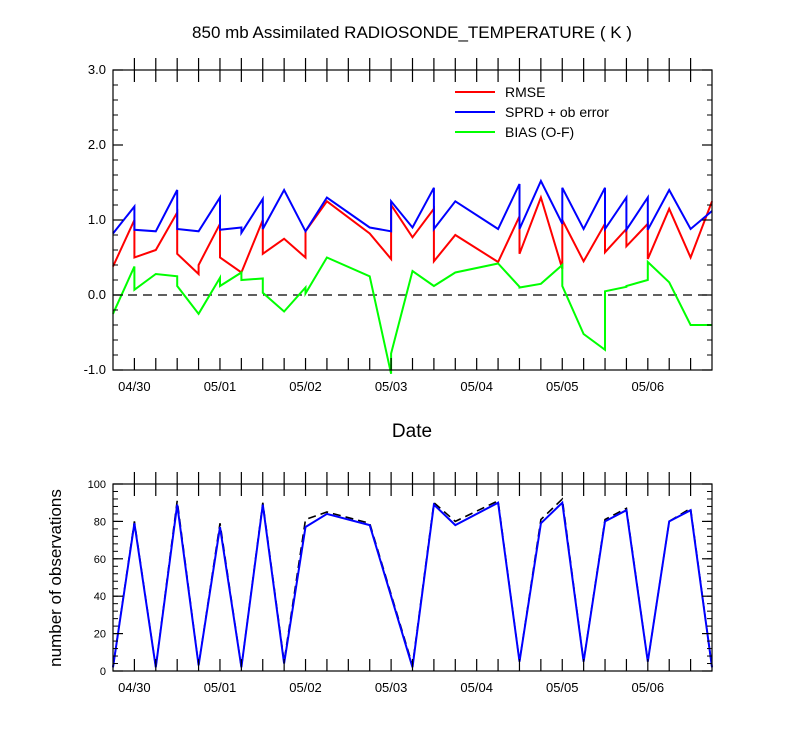 This screenshot has height=750, width=800. I want to click on top-x-tick-label: 05/03, so click(391, 386).